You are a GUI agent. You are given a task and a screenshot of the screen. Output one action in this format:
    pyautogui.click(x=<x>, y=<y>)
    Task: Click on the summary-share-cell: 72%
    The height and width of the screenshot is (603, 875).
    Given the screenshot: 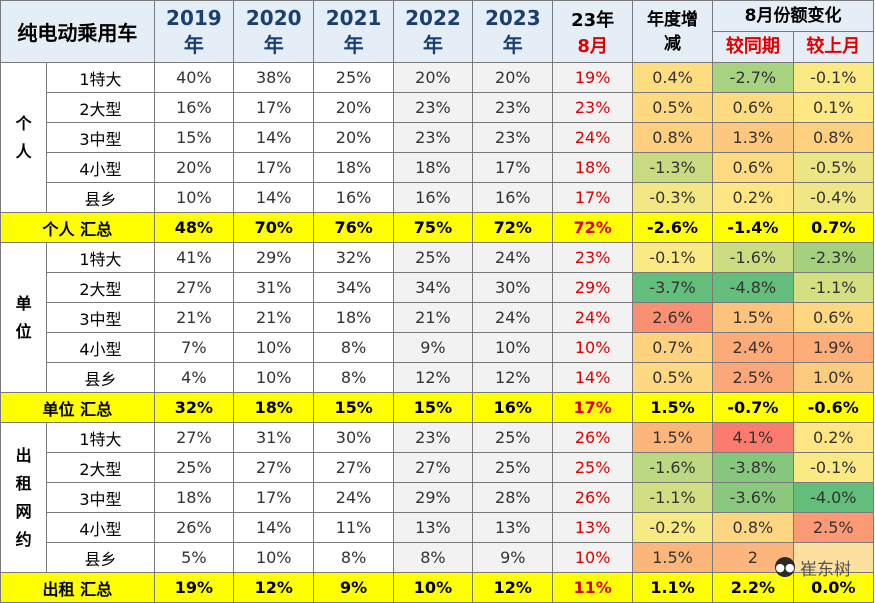 What is the action you would take?
    pyautogui.click(x=513, y=227)
    